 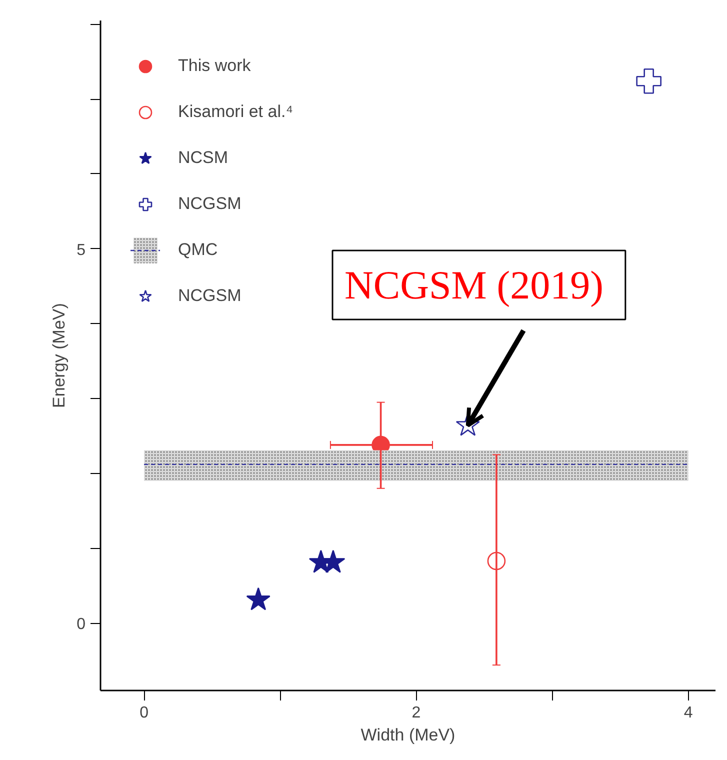 I want to click on x-tick-label: 2, so click(x=416, y=713).